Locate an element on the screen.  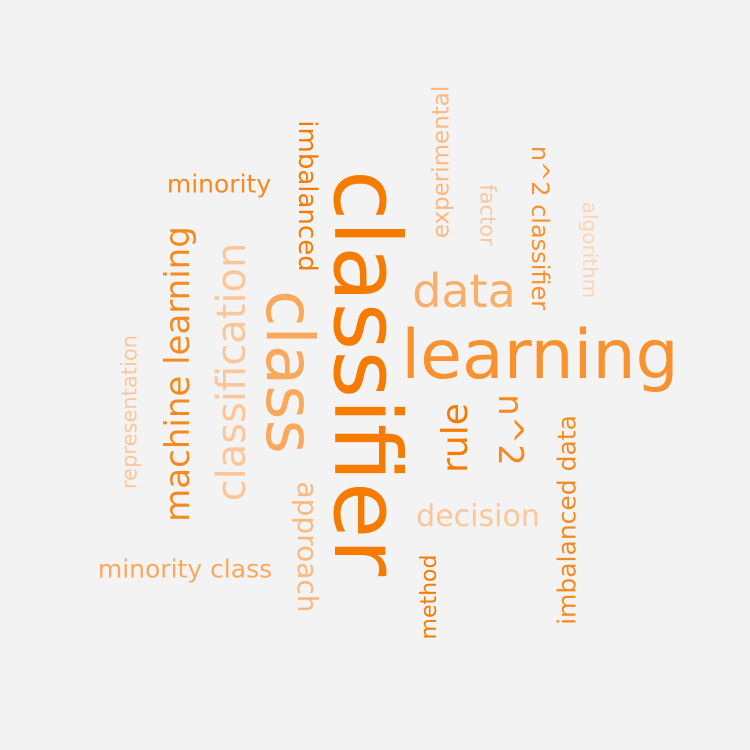
word-imbalanced: imbalanced is located at coordinates (307, 196).